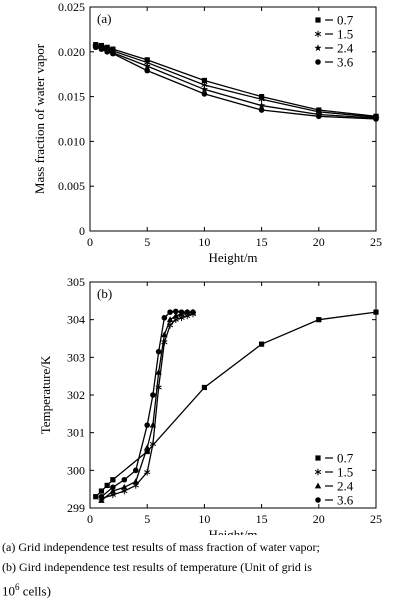 The height and width of the screenshot is (605, 406). I want to click on y-tick-label: 305, so click(76, 282).